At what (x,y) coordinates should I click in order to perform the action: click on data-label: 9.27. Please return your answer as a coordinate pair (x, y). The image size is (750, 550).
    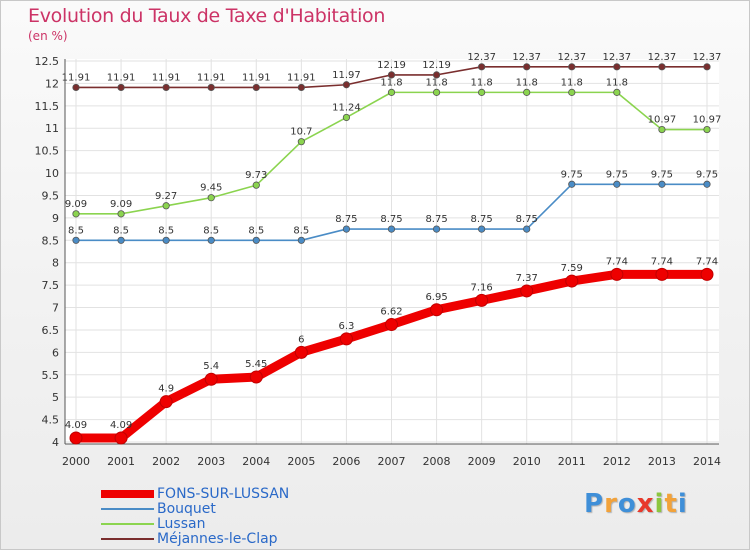
    Looking at the image, I should click on (166, 196).